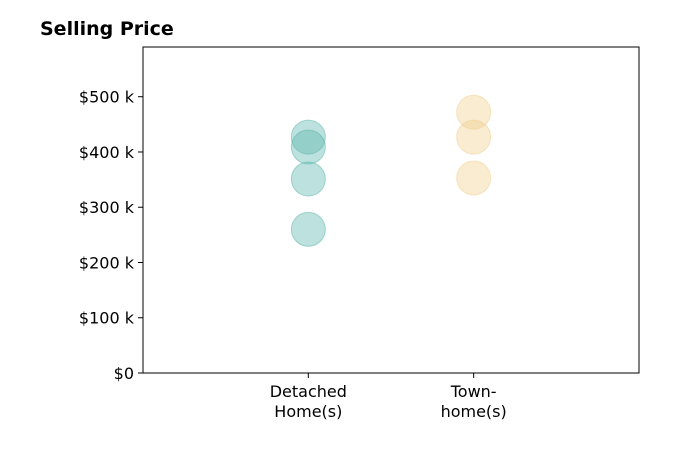  What do you see at coordinates (107, 318) in the screenshot?
I see `y-tick-label: $100 k` at bounding box center [107, 318].